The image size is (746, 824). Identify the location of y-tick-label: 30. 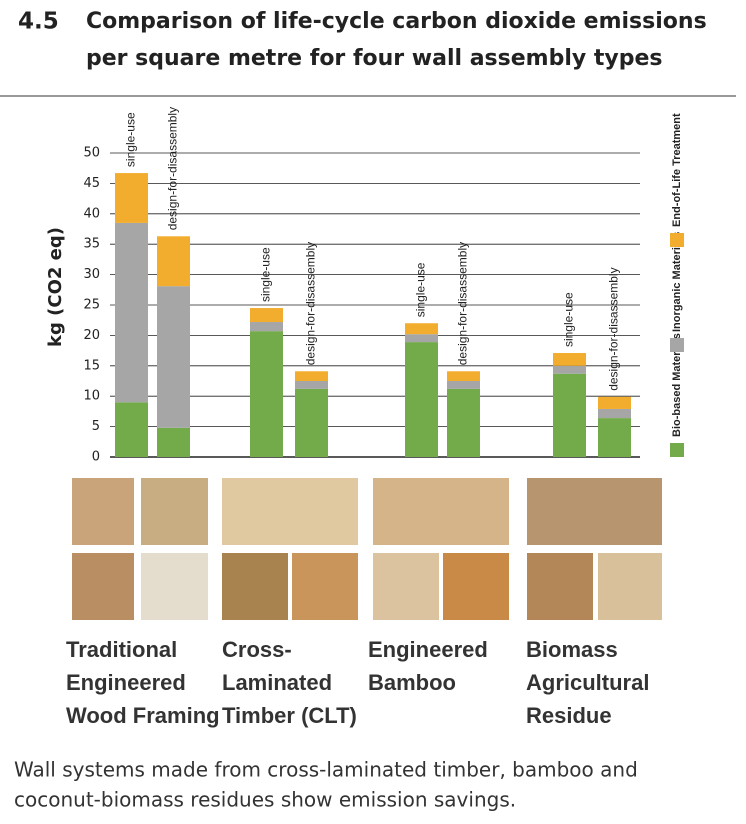
(91, 274).